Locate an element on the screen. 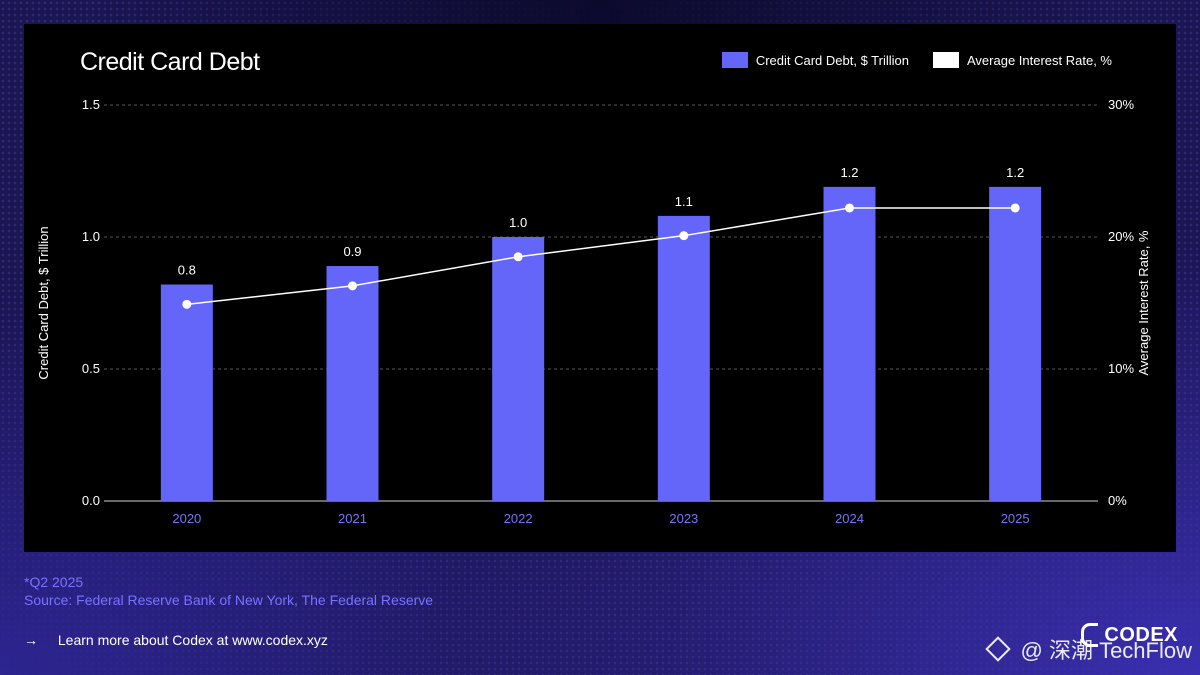 The image size is (1200, 675). cta-text: Learn more about Codex at www.codex.xyz is located at coordinates (192, 640).